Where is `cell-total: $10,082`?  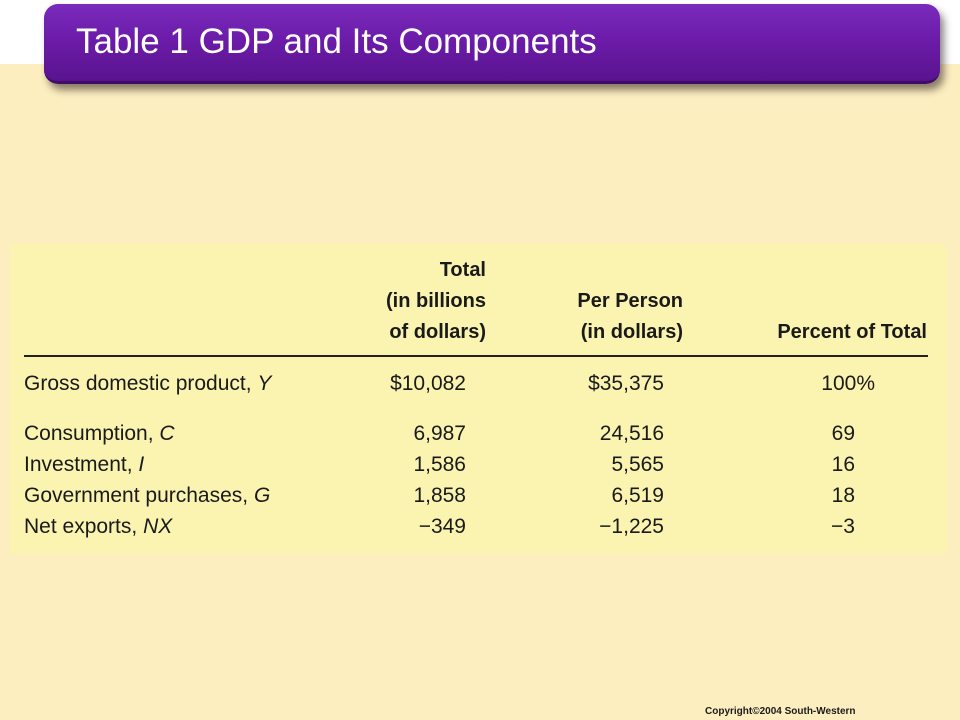 cell-total: $10,082 is located at coordinates (428, 383).